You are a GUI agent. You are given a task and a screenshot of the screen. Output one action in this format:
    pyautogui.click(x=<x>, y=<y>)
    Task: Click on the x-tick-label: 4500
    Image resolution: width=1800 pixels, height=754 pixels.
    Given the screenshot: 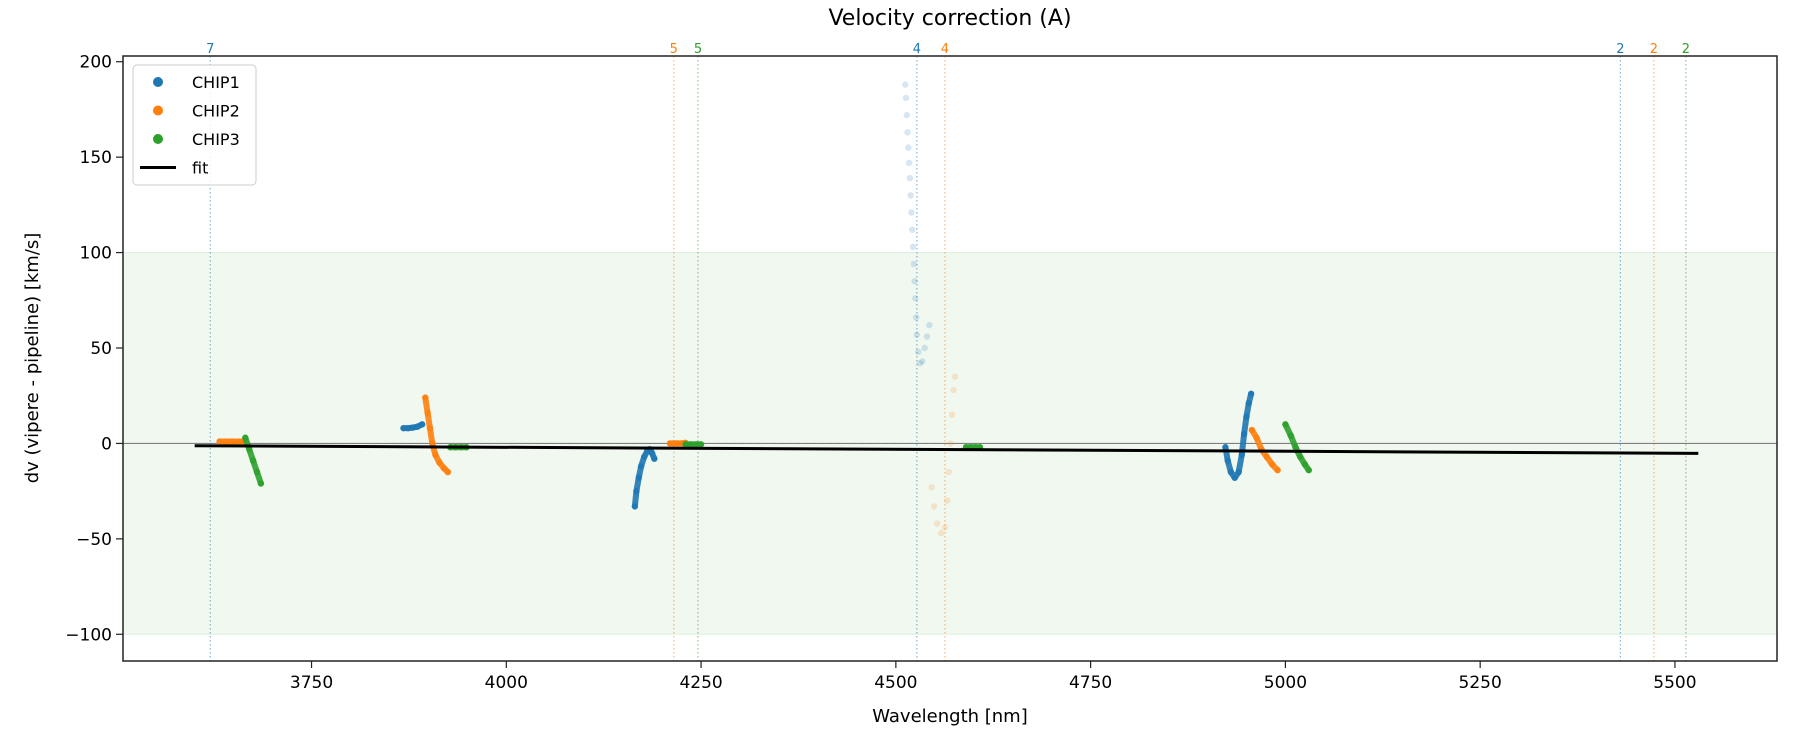 What is the action you would take?
    pyautogui.click(x=895, y=683)
    